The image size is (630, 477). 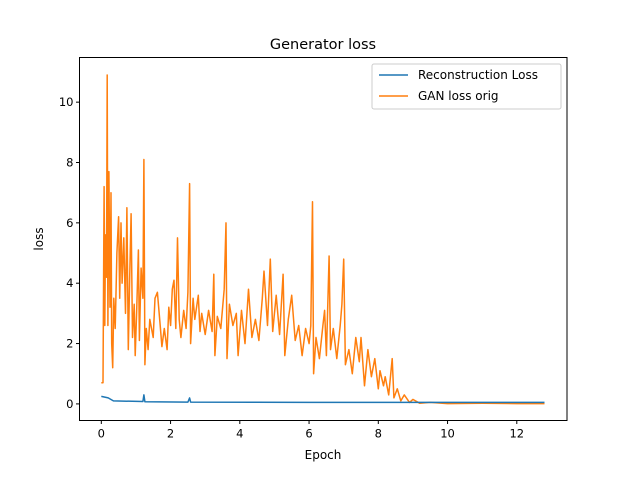 What do you see at coordinates (39, 238) in the screenshot?
I see `y-axis-label: loss` at bounding box center [39, 238].